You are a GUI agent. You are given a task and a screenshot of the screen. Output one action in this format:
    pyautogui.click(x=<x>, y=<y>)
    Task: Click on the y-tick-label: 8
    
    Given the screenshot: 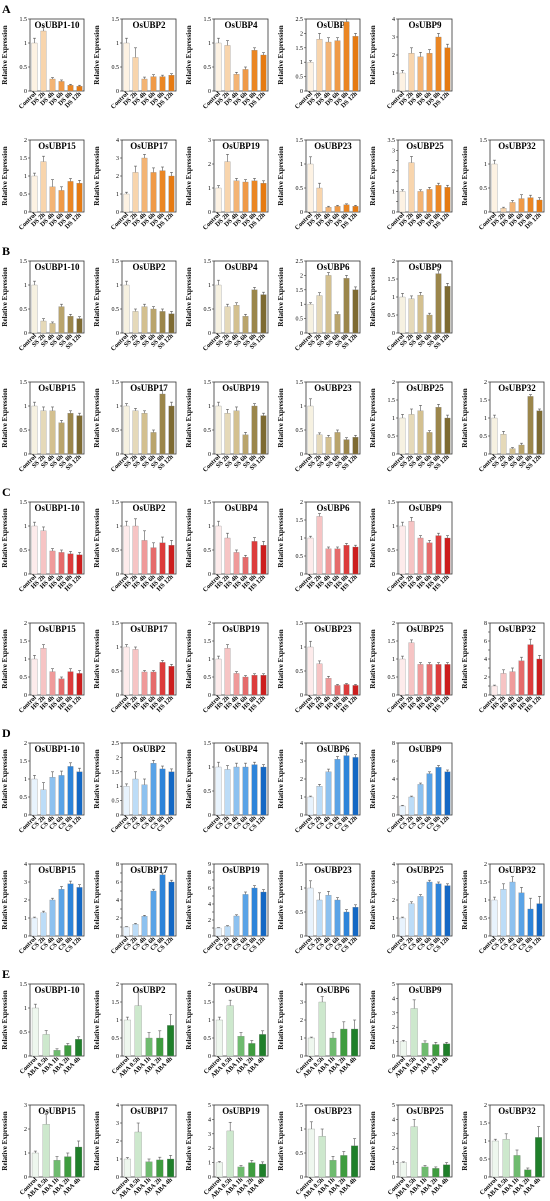 What is the action you would take?
    pyautogui.click(x=209, y=873)
    